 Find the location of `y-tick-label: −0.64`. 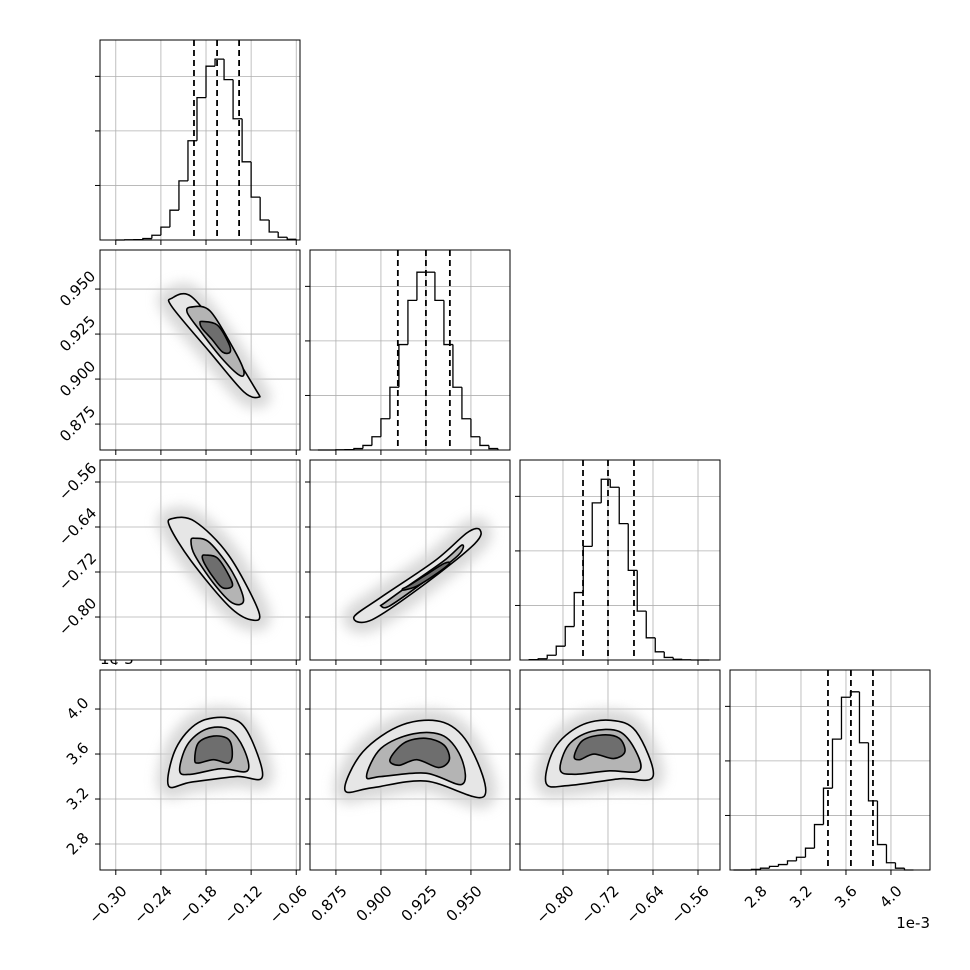

y-tick-label: −0.64 is located at coordinates (77, 526).